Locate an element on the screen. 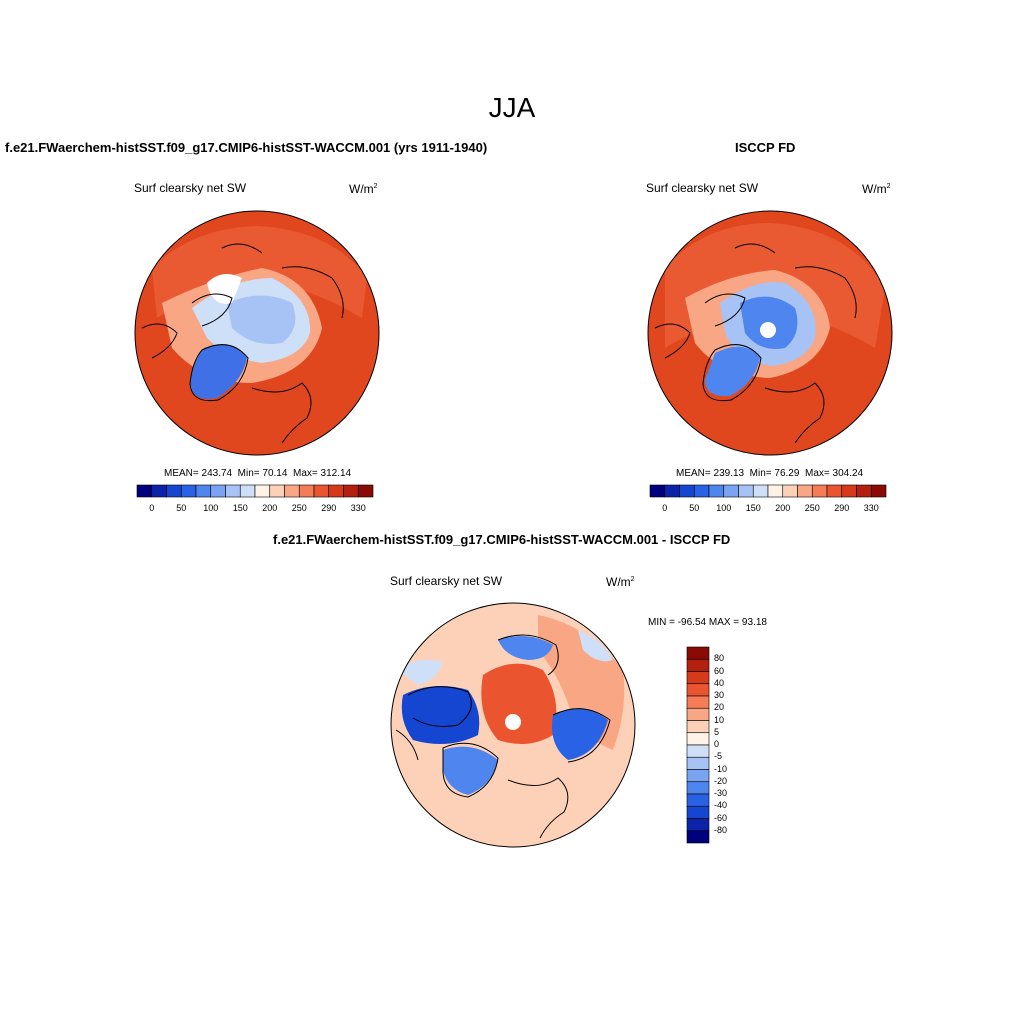 This screenshot has width=1024, height=1024. colorbar-tick-label: 330 is located at coordinates (871, 508).